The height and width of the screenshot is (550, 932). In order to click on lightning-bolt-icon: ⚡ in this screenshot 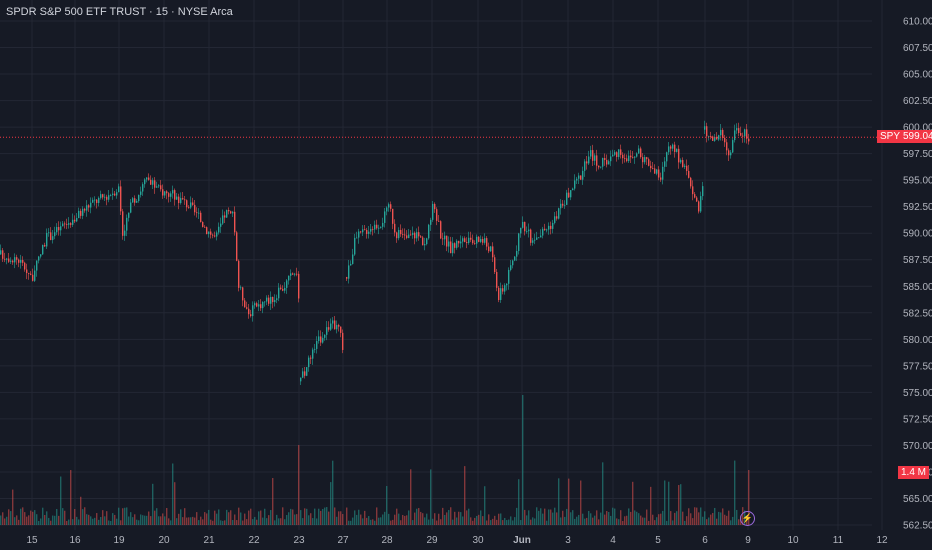, I will do `click(747, 518)`.